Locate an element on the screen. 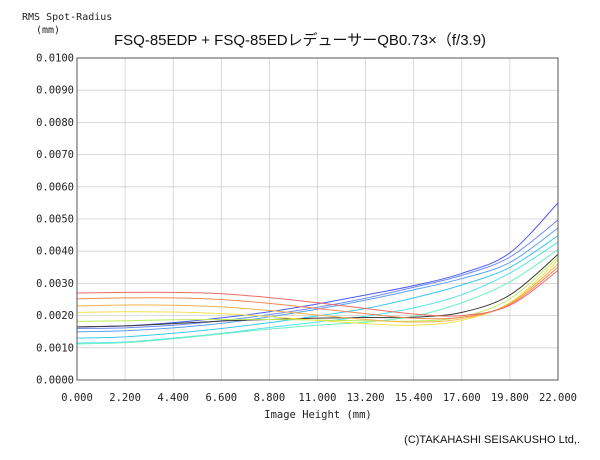 The width and height of the screenshot is (600, 460). copyright-credit: (C)TAKAHASHI SEISAKUSHO Ltd,. is located at coordinates (492, 440).